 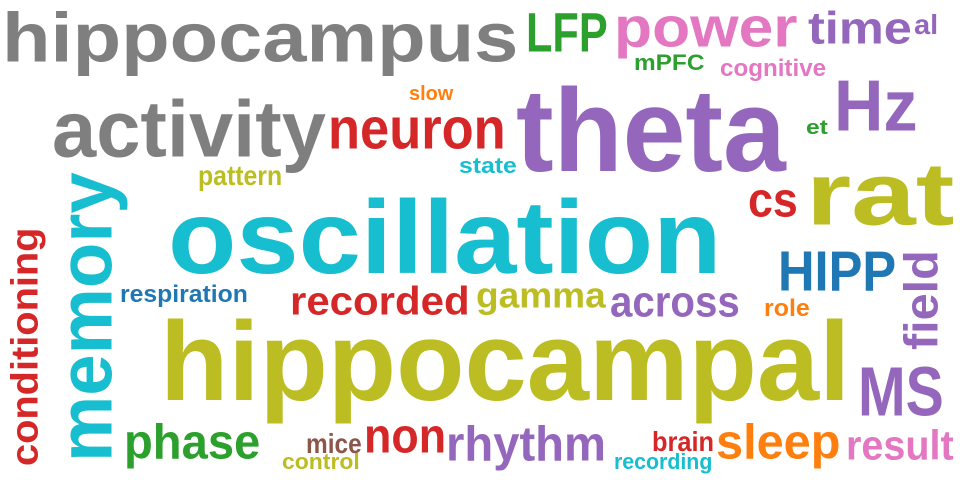 I want to click on word-et: et, so click(x=817, y=128).